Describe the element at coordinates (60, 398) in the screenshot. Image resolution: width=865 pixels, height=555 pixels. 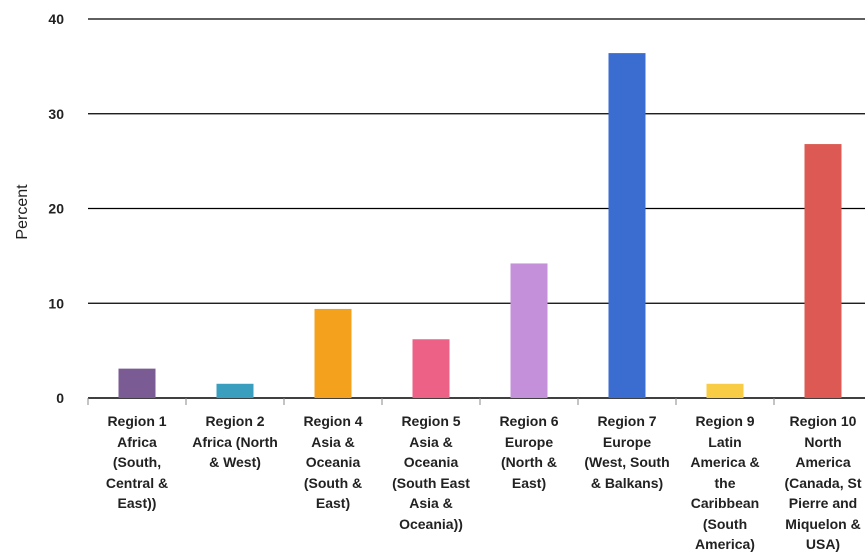
I see `y-tick-label: 0` at that location.